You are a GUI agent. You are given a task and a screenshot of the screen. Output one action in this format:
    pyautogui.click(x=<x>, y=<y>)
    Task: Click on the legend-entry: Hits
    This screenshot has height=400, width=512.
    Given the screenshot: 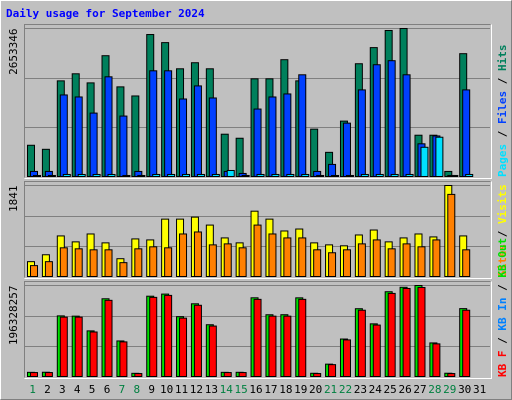 What is the action you would take?
    pyautogui.click(x=502, y=58)
    